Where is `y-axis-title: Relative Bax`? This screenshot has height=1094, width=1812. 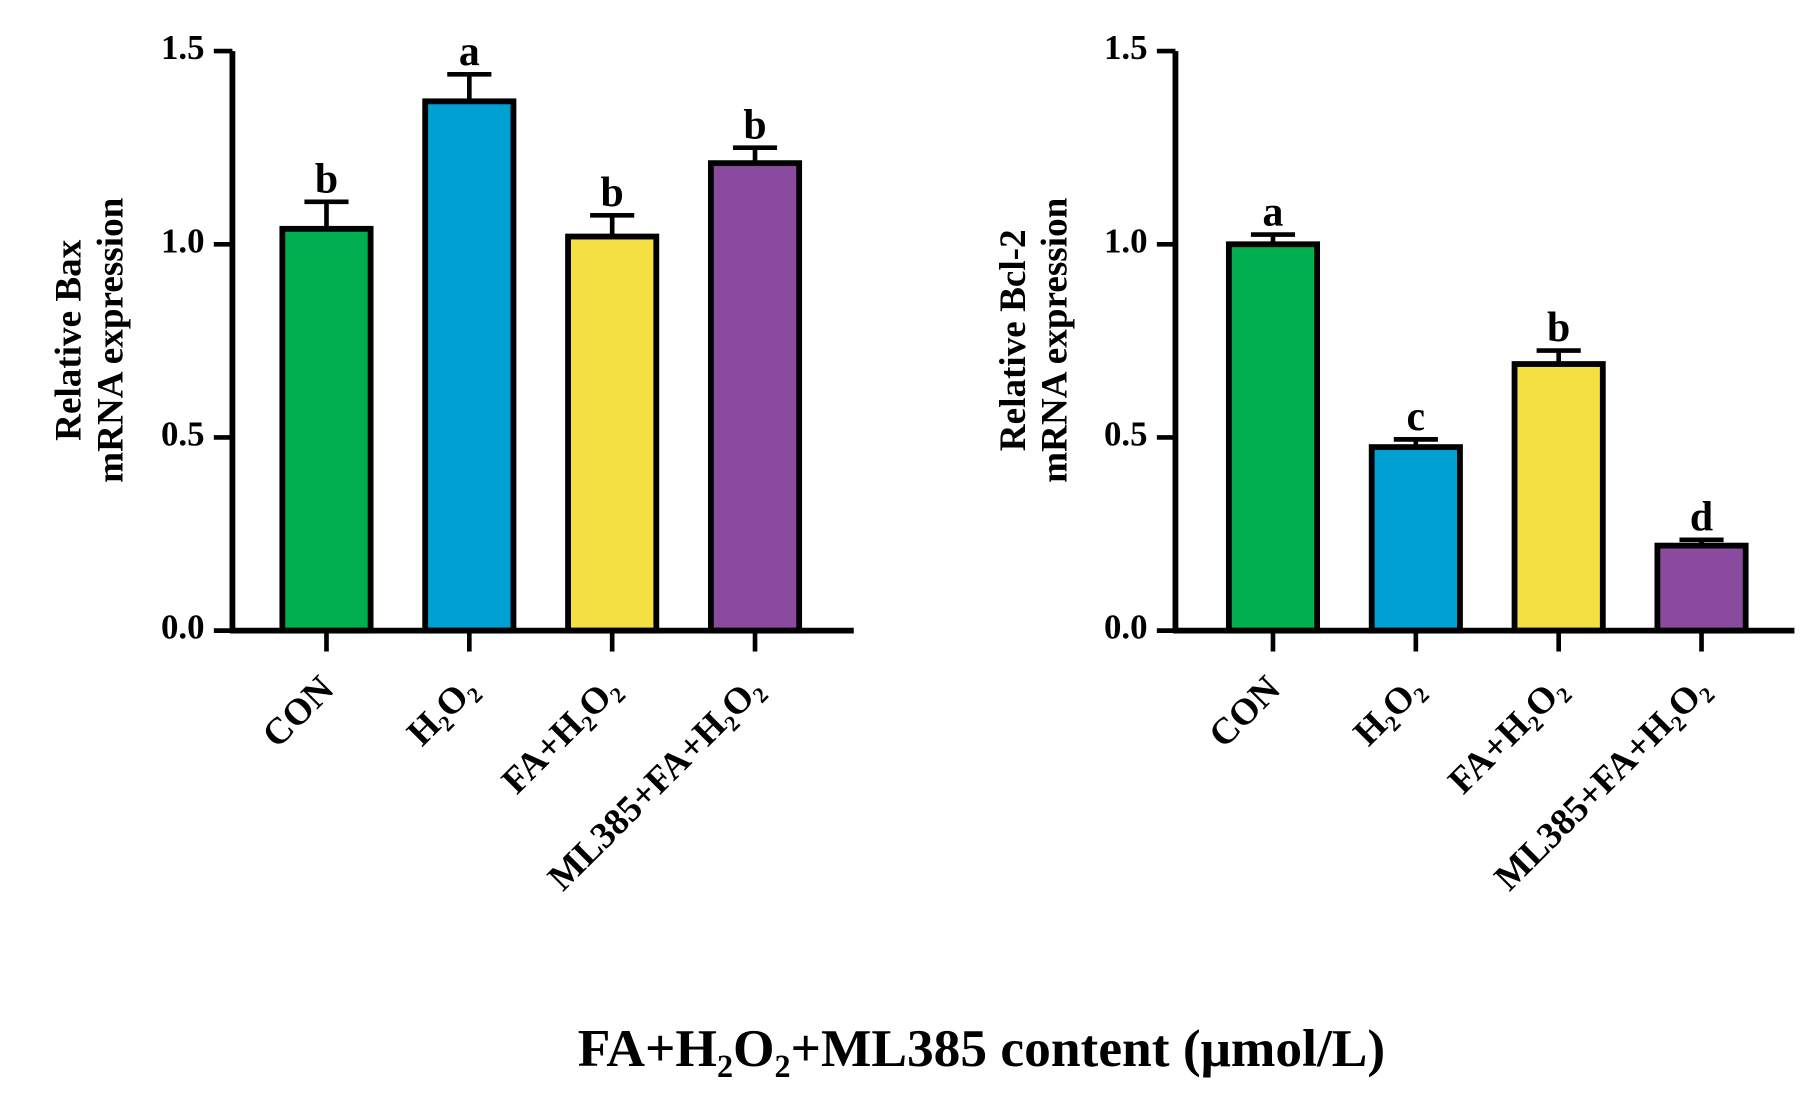
y-axis-title: Relative Bax is located at coordinates (69, 340).